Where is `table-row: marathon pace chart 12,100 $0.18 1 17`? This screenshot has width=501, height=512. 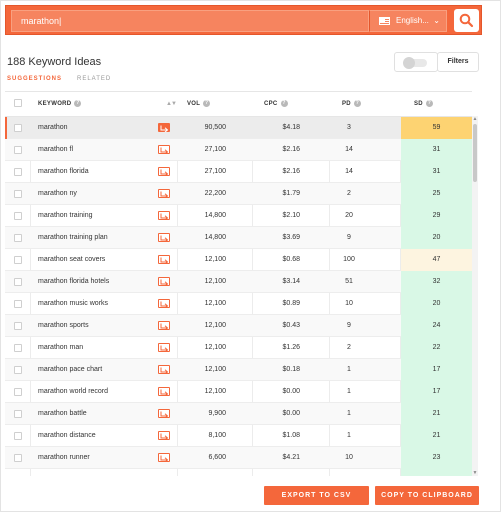
table-row: marathon pace chart 12,100 $0.18 1 17 is located at coordinates (238, 370).